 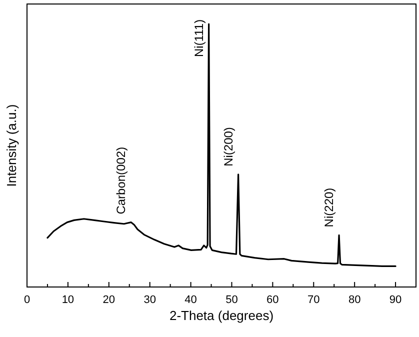 What do you see at coordinates (314, 300) in the screenshot?
I see `x-tick-label: 70` at bounding box center [314, 300].